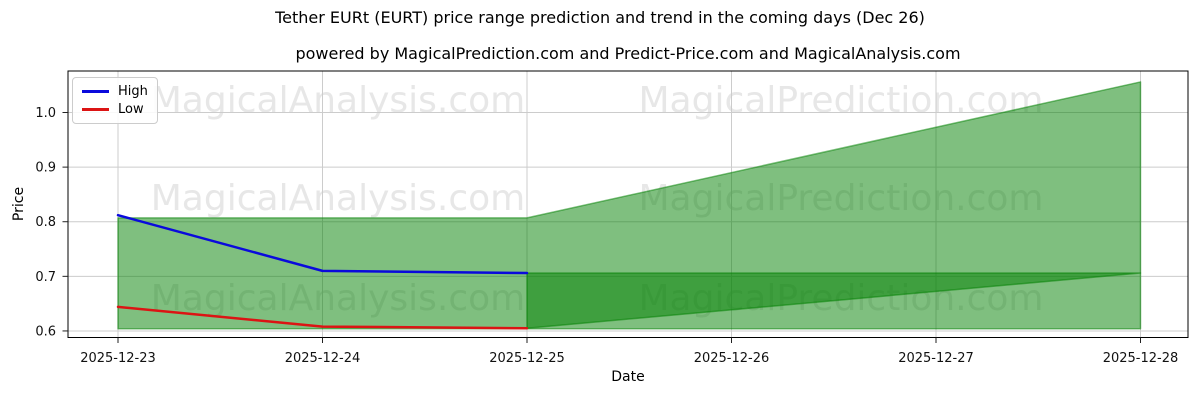 The width and height of the screenshot is (1200, 400). Describe the element at coordinates (115, 109) in the screenshot. I see `legend-item-low: Low` at that location.